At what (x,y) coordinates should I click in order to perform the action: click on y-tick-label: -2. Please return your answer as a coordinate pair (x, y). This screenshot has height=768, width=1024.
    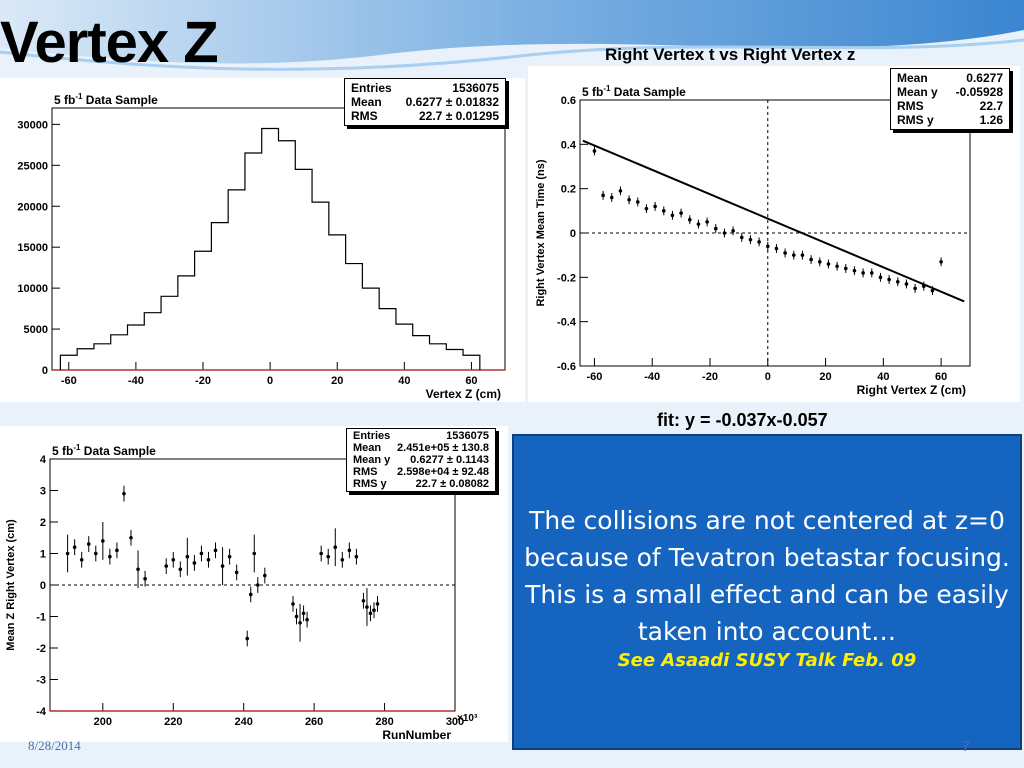
    Looking at the image, I should click on (41, 649).